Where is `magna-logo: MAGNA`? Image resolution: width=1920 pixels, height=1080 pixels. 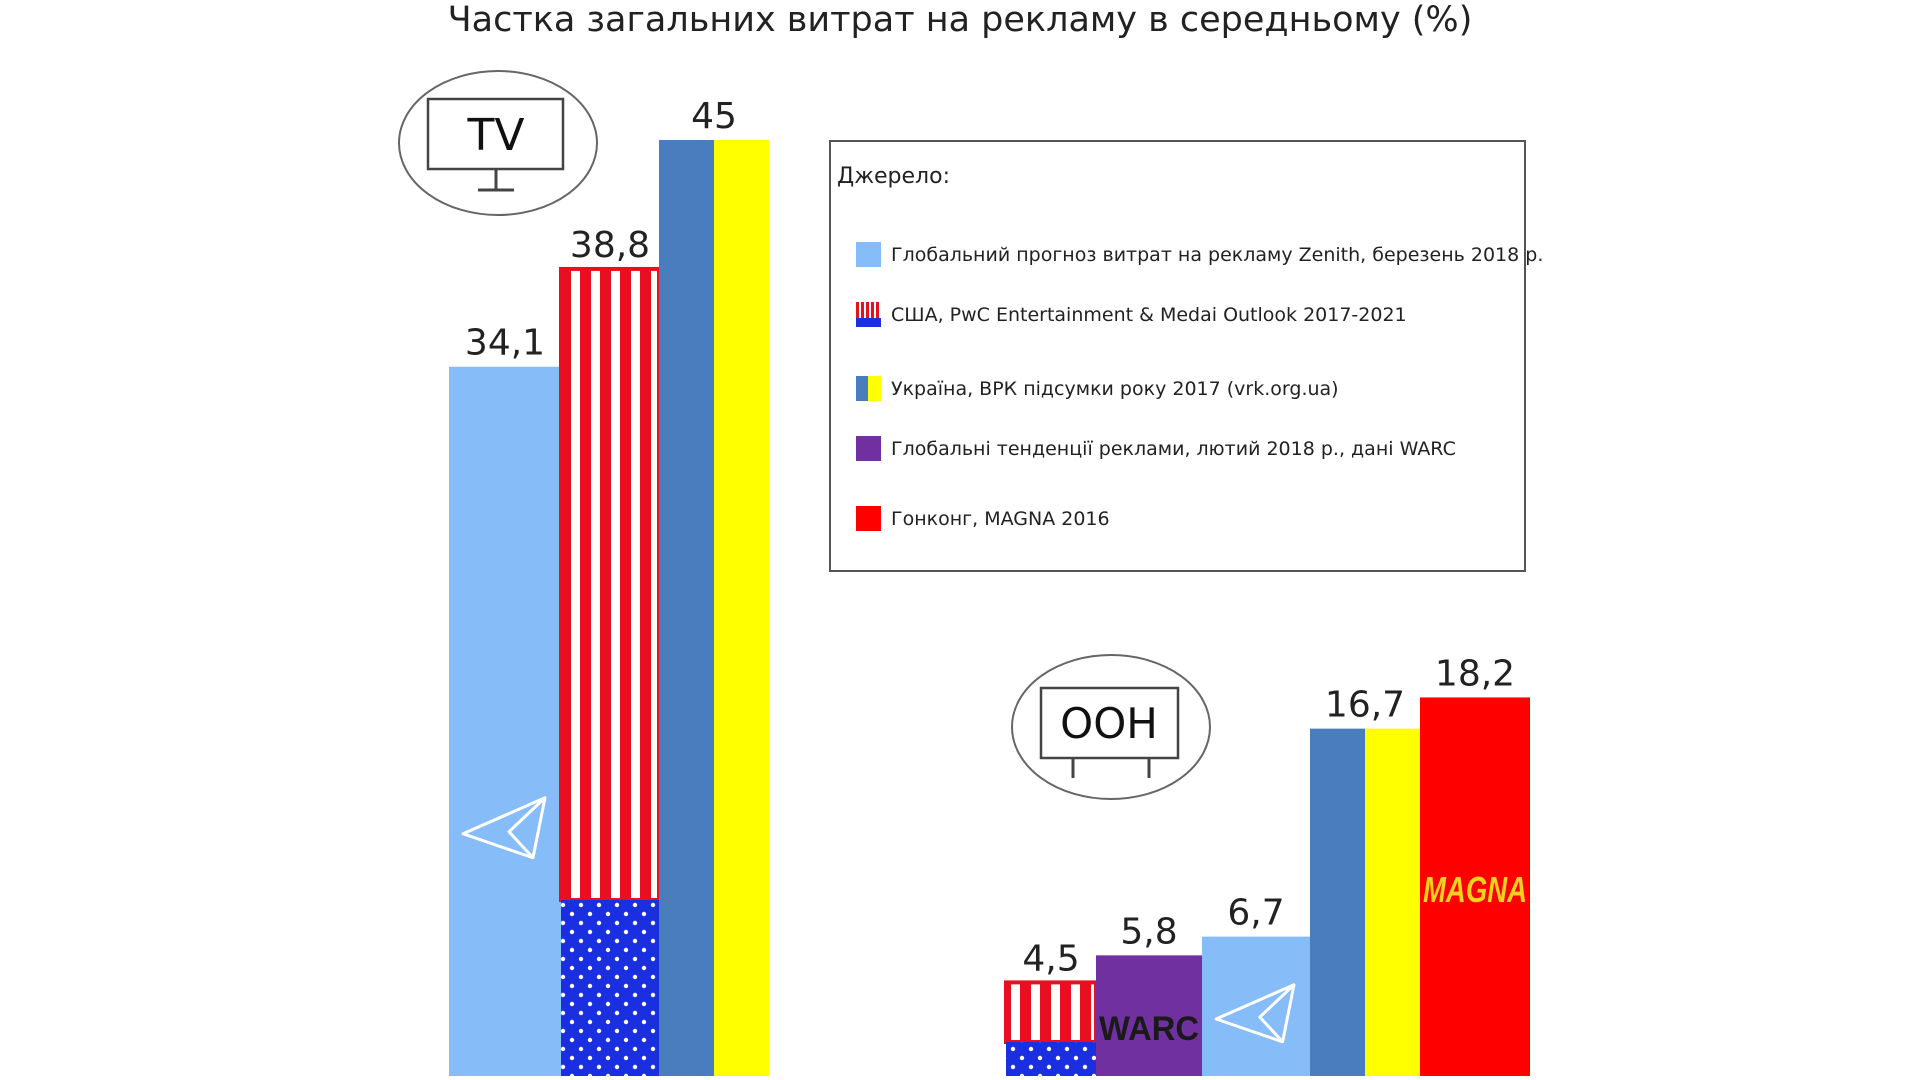
magna-logo: MAGNA is located at coordinates (1475, 889).